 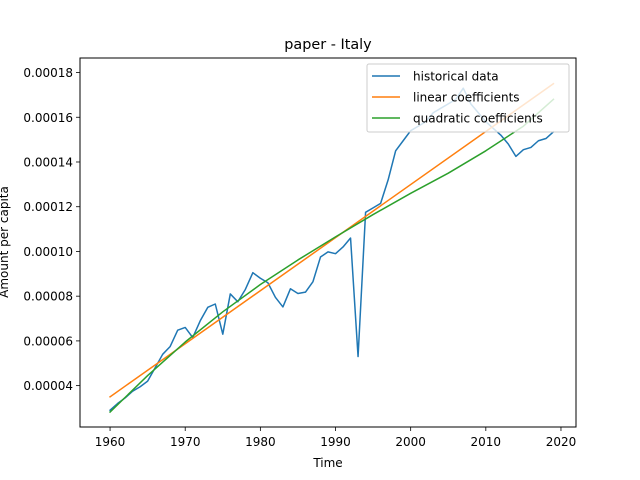 I want to click on y-tick-label: 0.00006, so click(x=48, y=341).